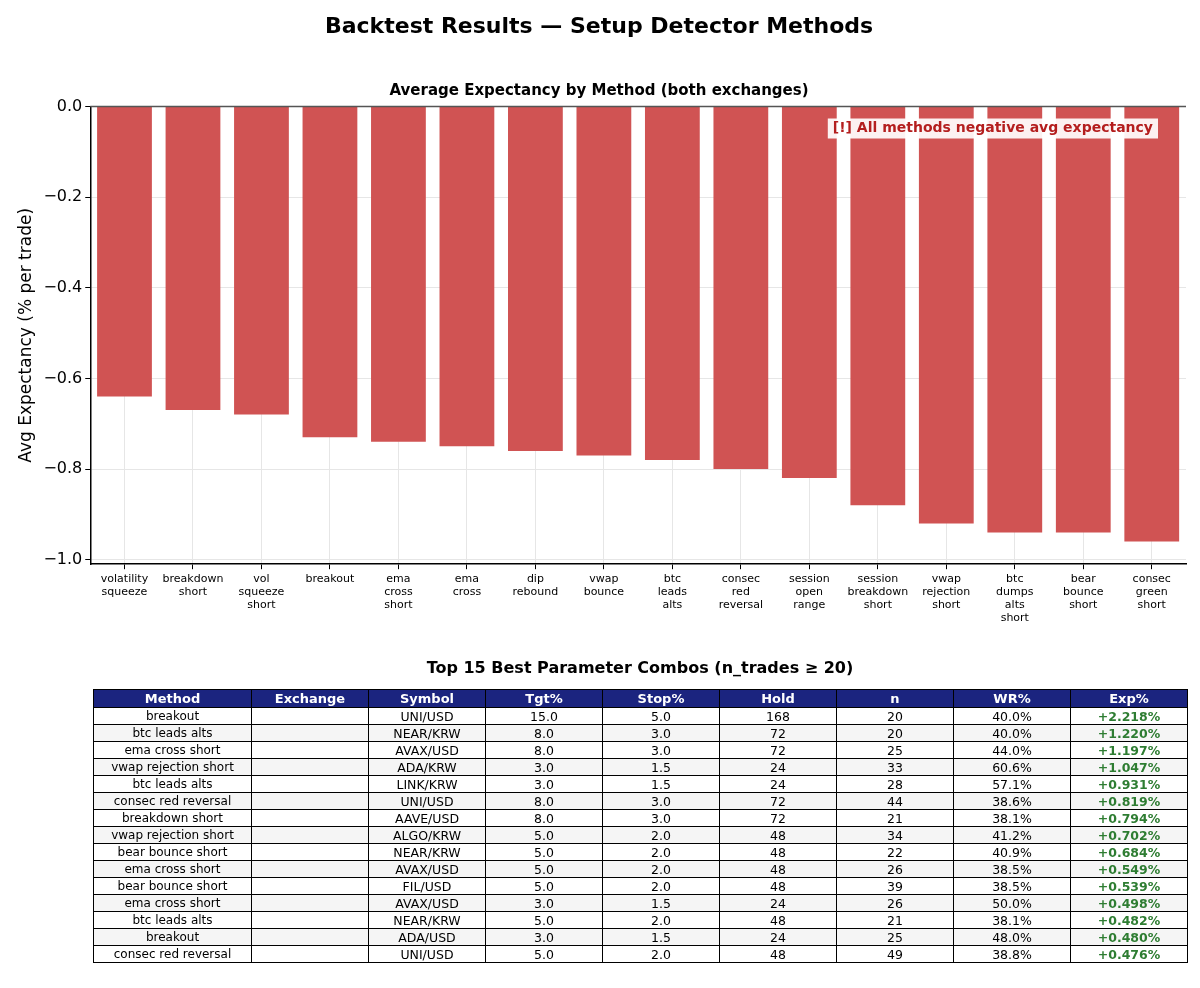  What do you see at coordinates (467, 584) in the screenshot?
I see `x-tick-label: ema cross` at bounding box center [467, 584].